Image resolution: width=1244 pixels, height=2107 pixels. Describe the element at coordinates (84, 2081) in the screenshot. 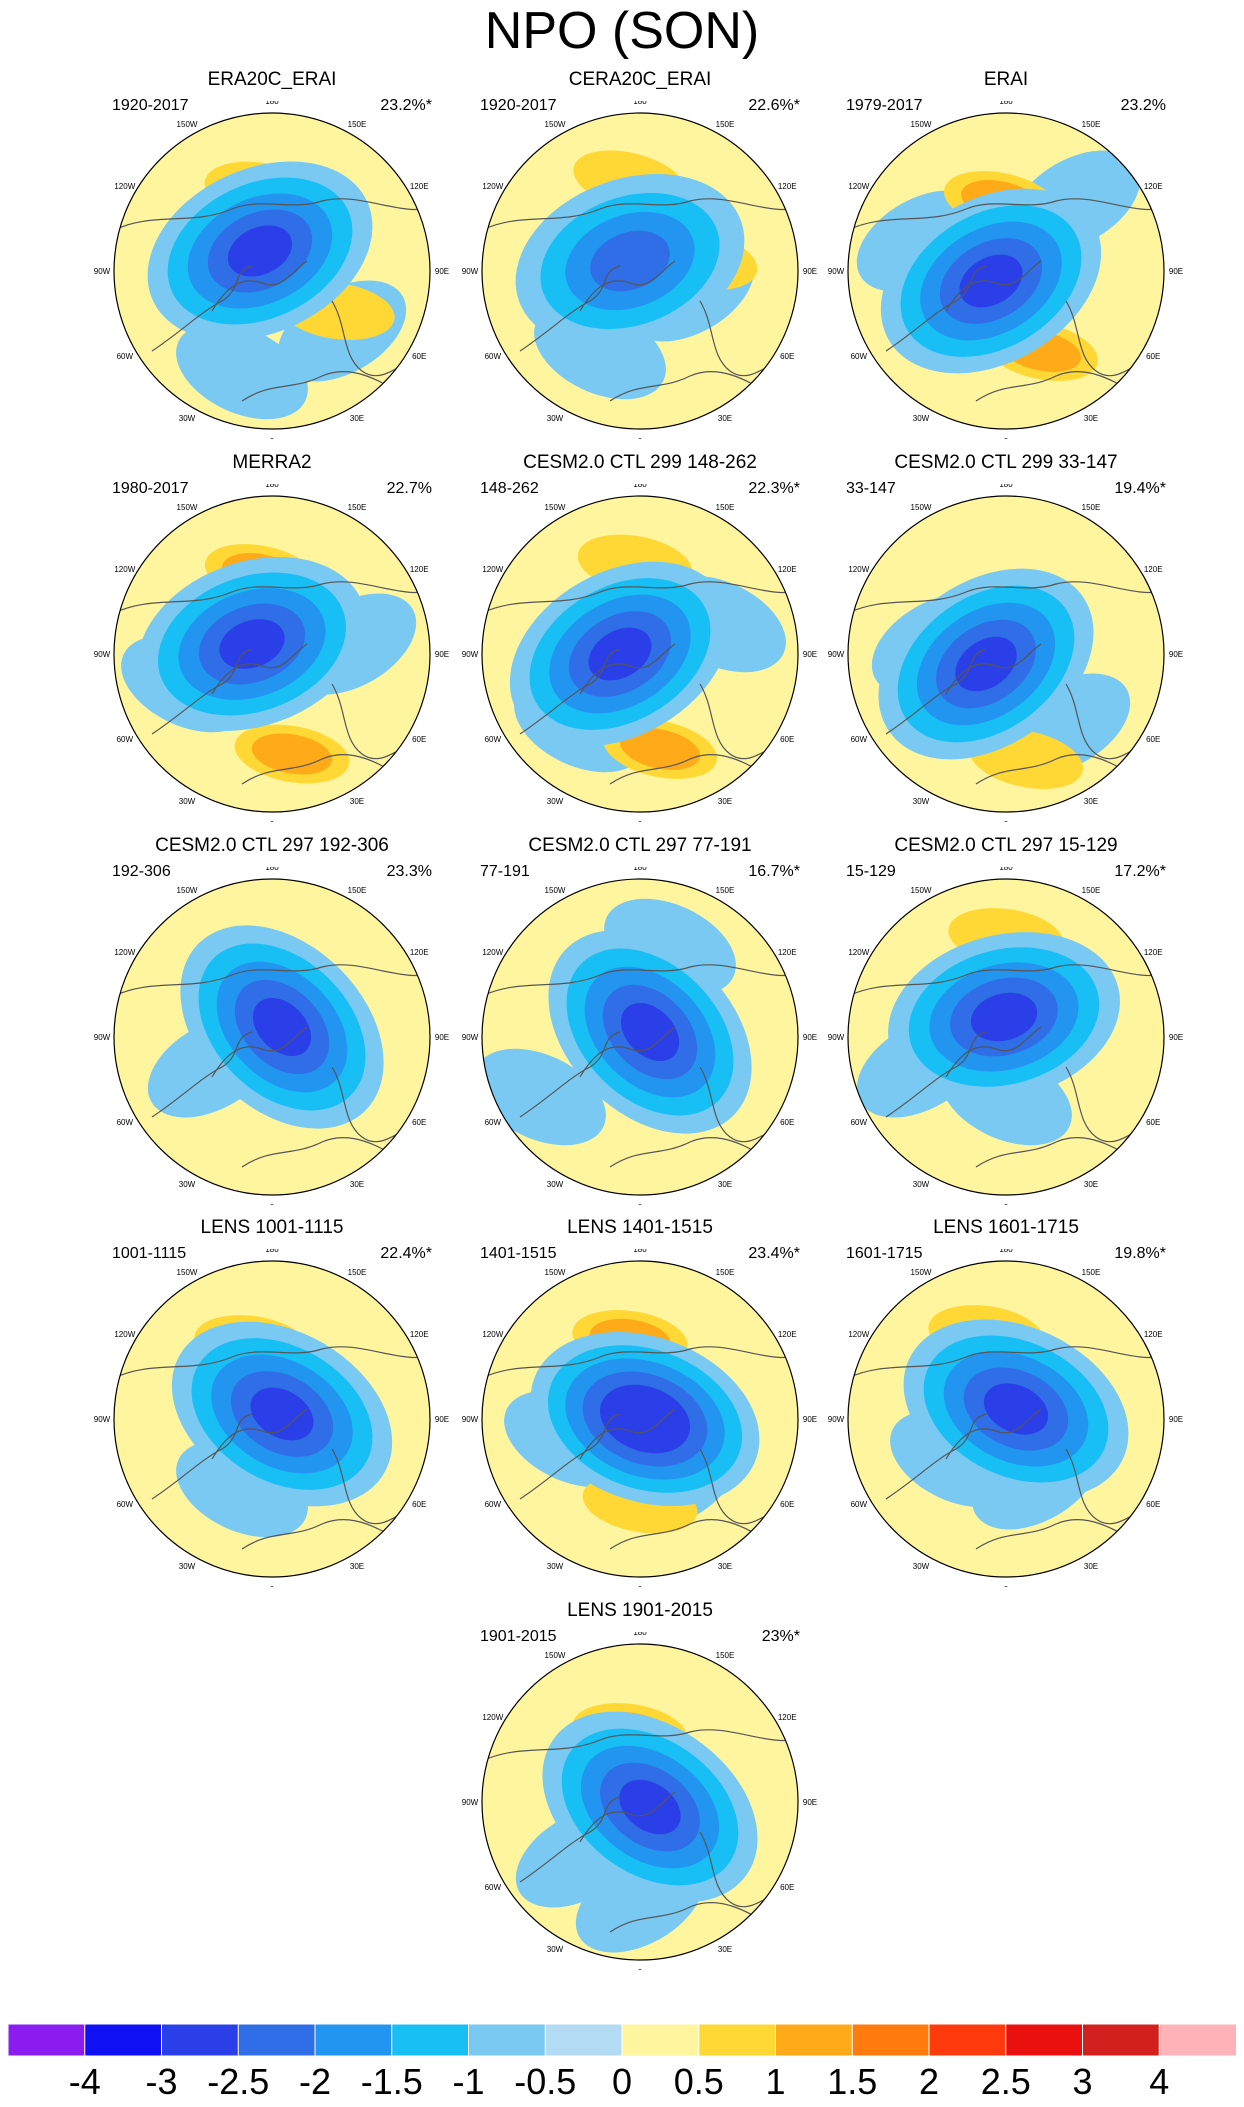

I see `colorbar-tick: -4` at that location.